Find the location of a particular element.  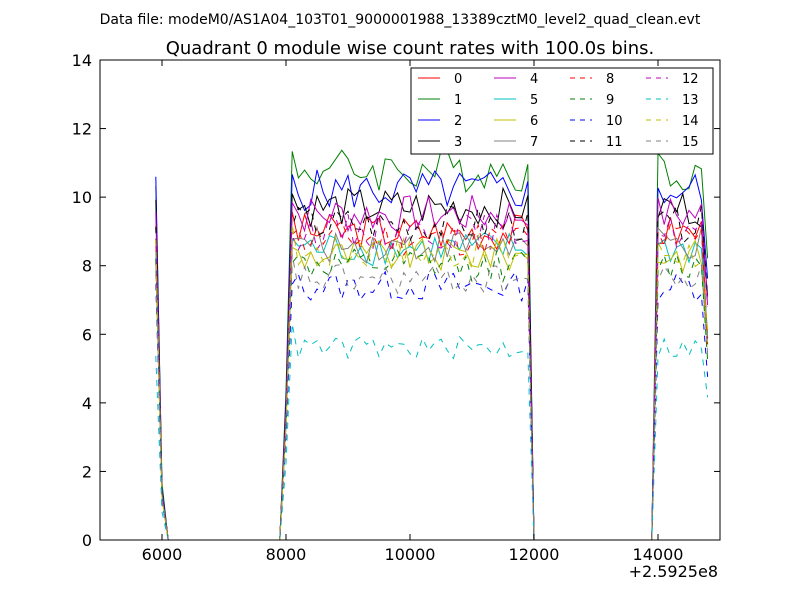

legend-label: 3 is located at coordinates (458, 142).